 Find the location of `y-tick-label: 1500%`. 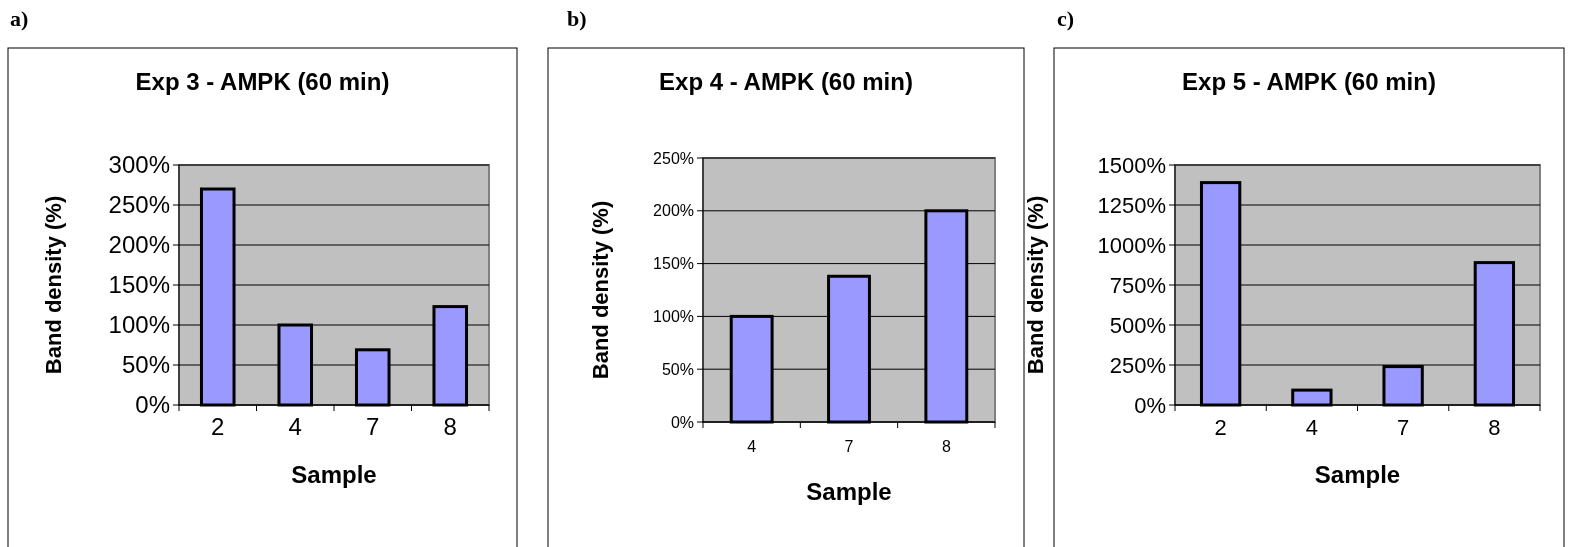

y-tick-label: 1500% is located at coordinates (1131, 165).